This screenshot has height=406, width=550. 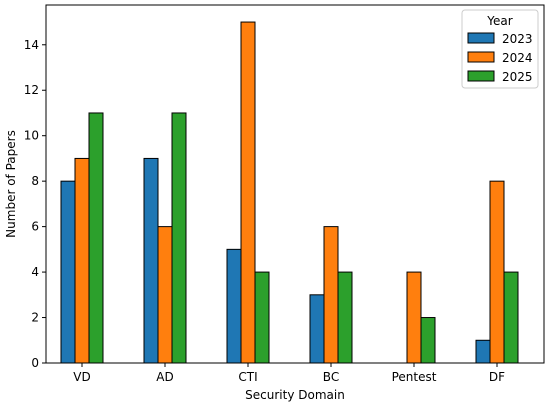 I want to click on x-tick-label: VD, so click(x=81, y=377).